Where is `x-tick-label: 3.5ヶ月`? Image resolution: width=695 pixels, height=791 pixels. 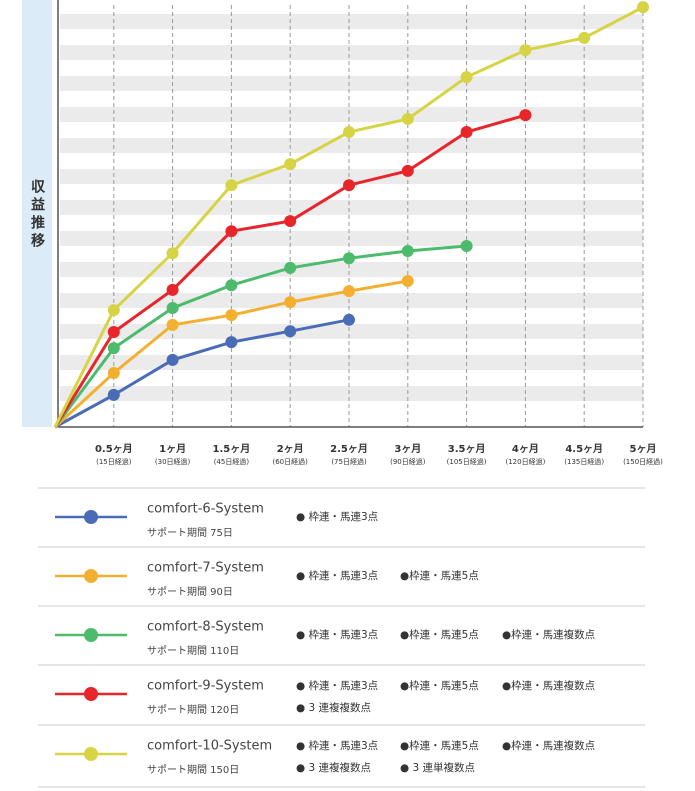 x-tick-label: 3.5ヶ月 is located at coordinates (467, 449).